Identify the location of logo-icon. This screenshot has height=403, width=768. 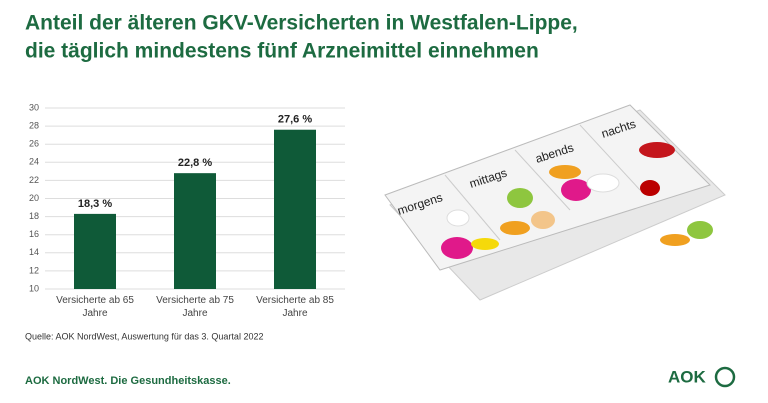
(725, 377).